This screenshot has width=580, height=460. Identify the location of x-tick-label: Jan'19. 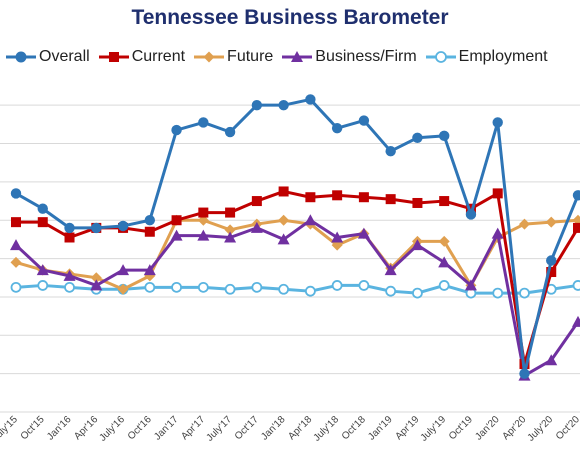
(380, 428).